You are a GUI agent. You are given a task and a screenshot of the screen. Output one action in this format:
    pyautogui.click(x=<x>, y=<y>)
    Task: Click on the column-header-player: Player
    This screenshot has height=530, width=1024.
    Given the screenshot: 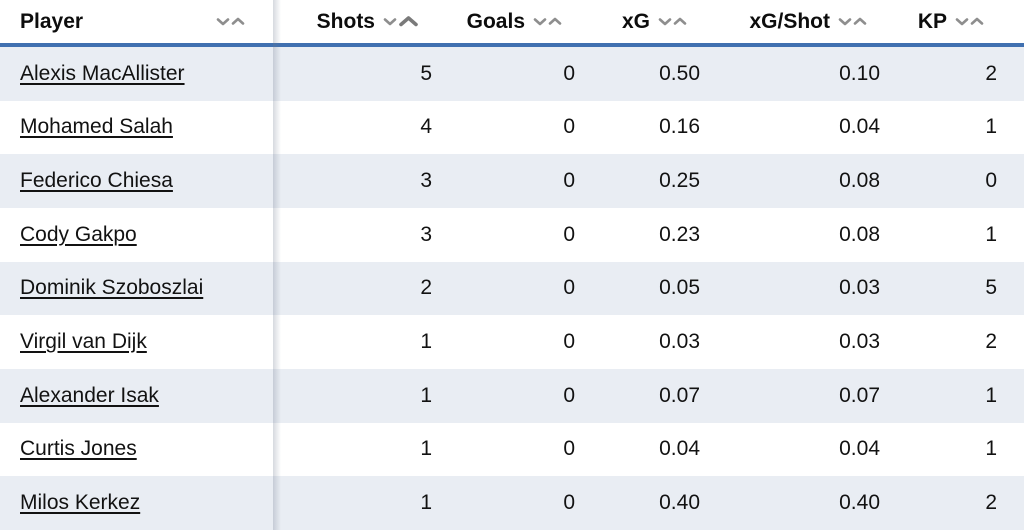 What is the action you would take?
    pyautogui.click(x=136, y=21)
    